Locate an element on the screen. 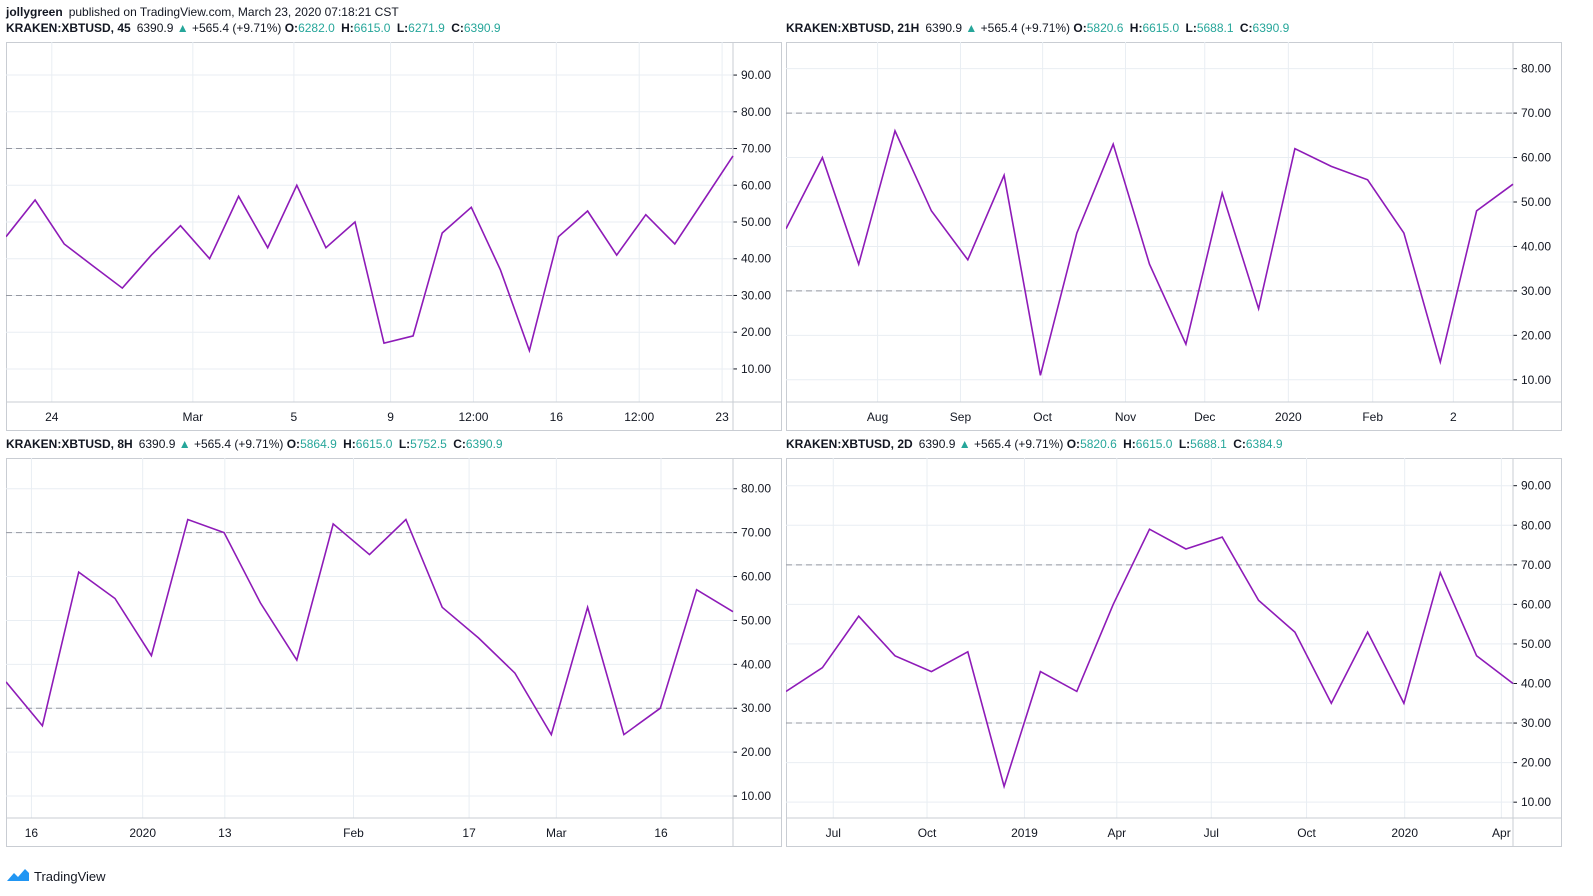  x-tick-label: Mar is located at coordinates (193, 417).